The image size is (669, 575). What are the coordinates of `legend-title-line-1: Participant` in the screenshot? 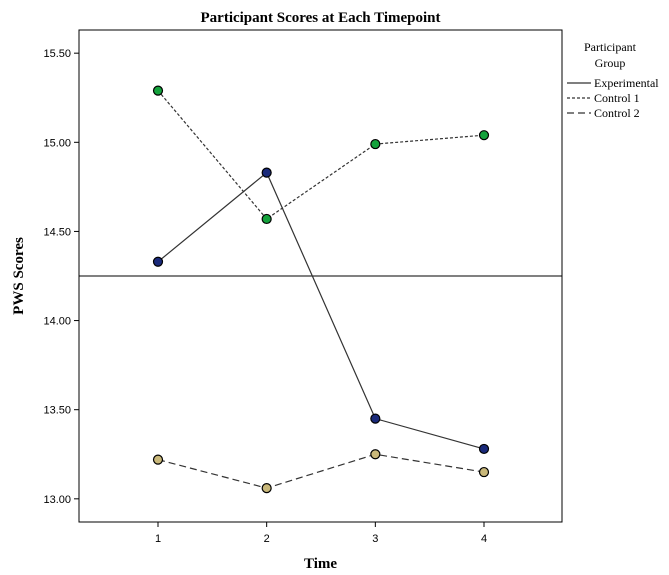 It's located at (610, 47).